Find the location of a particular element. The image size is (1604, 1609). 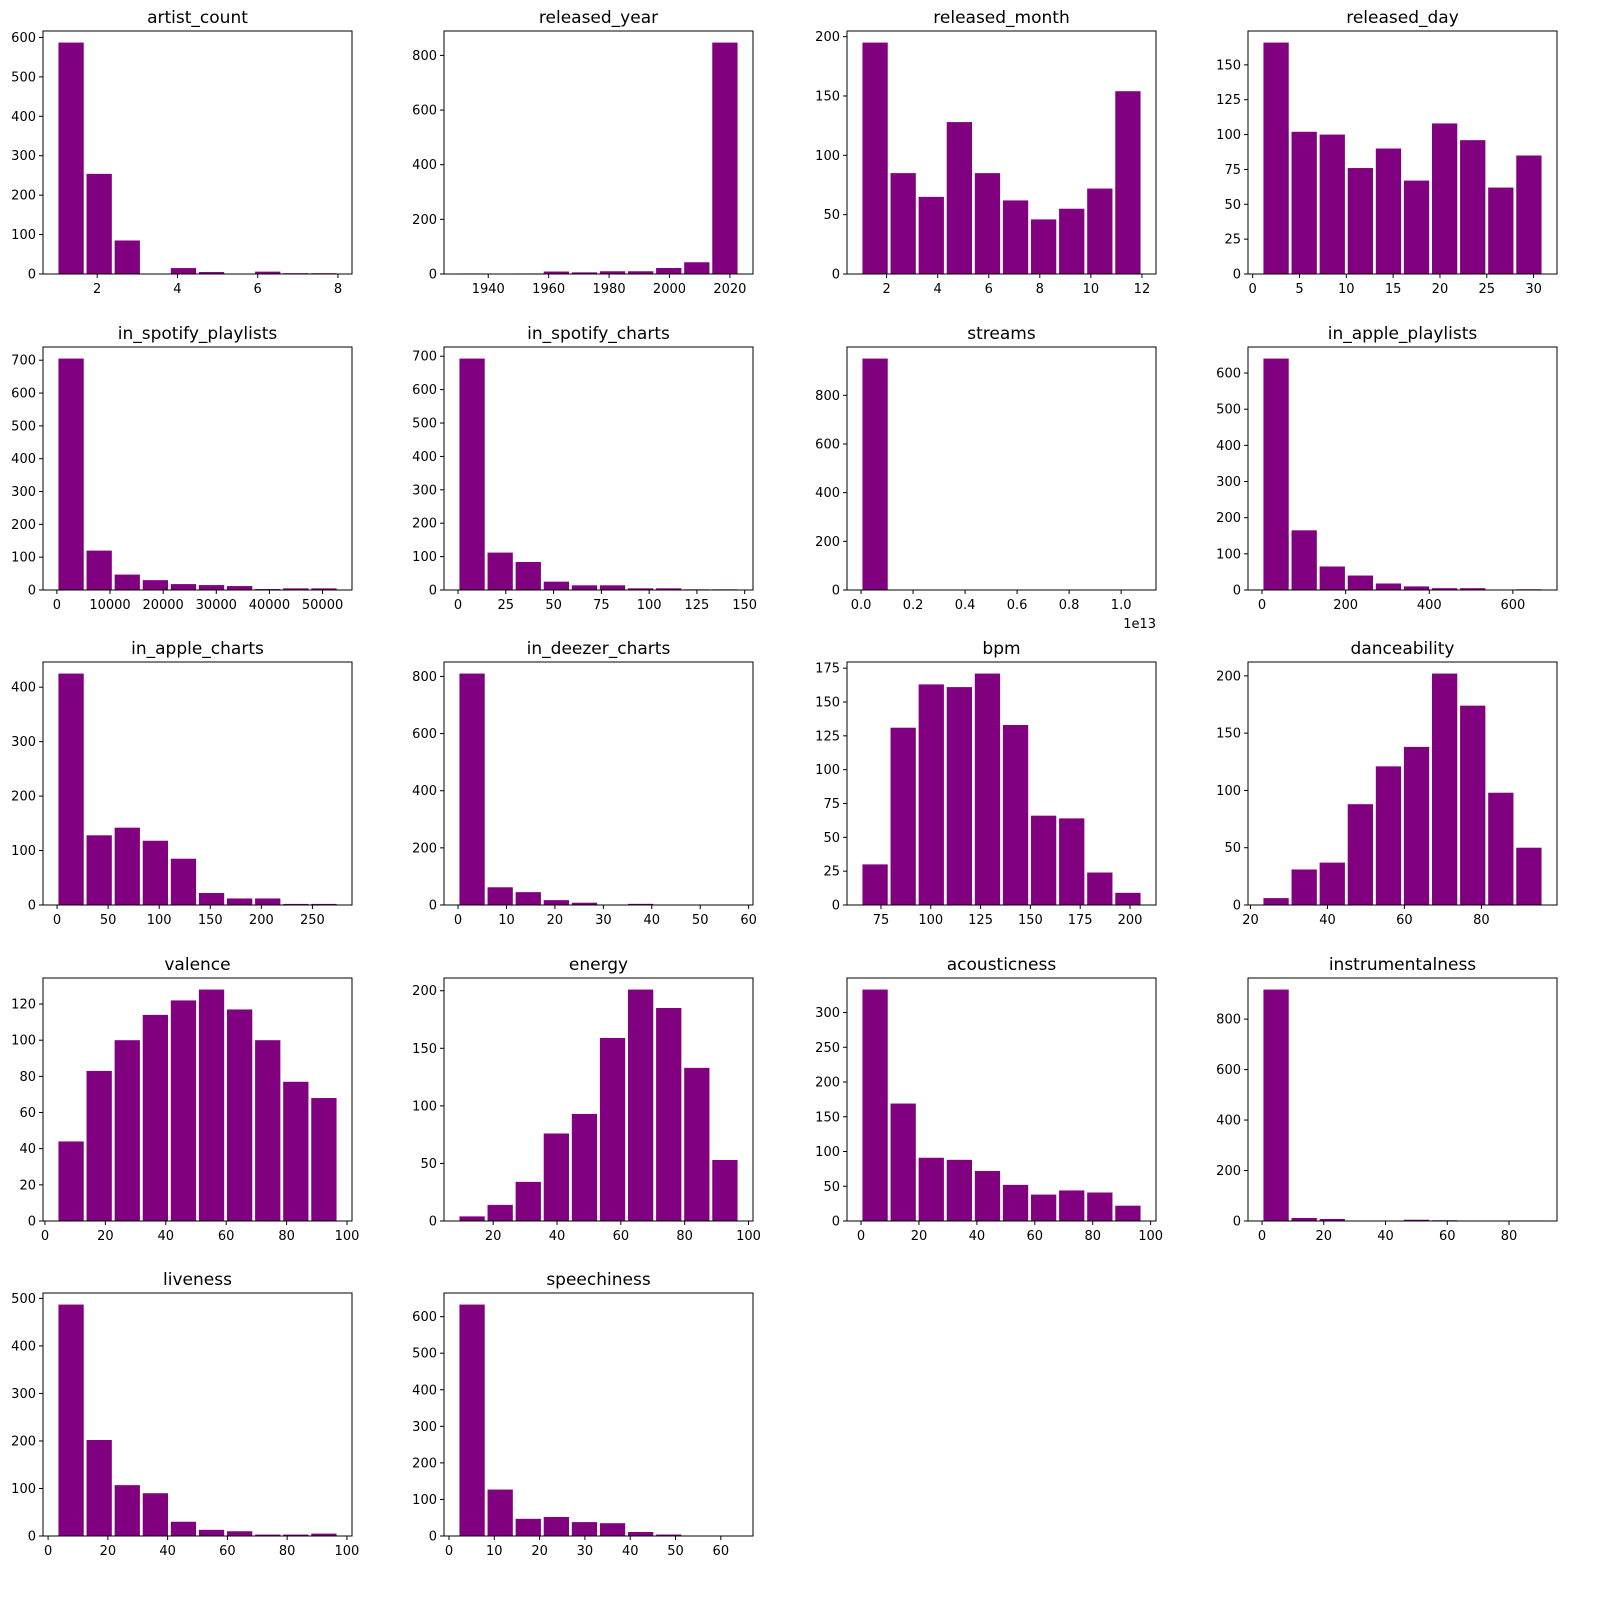

axes-frame is located at coordinates (598, 152).